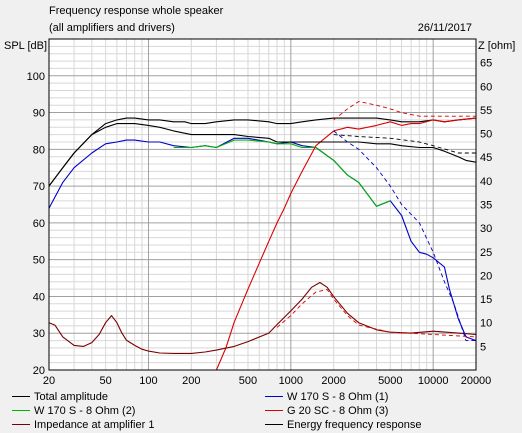 The width and height of the screenshot is (522, 433). What do you see at coordinates (338, 411) in the screenshot?
I see `legend-label: G 20 SC - 8 Ohm (3)` at bounding box center [338, 411].